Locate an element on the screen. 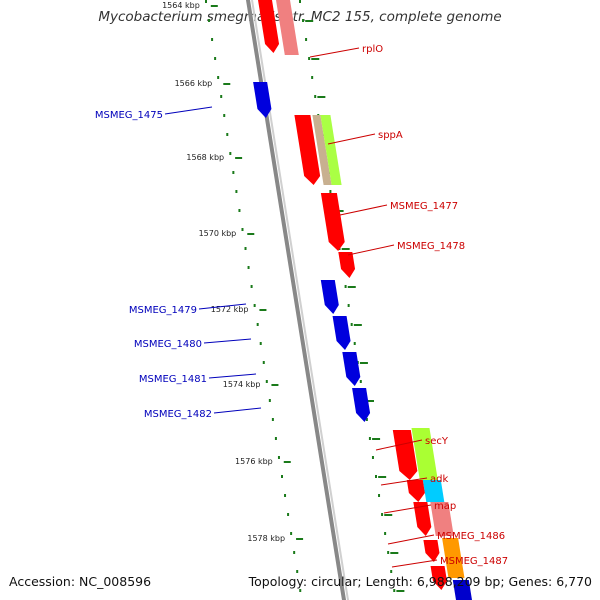 The image size is (600, 600). forward-gene-label: sppA is located at coordinates (390, 135).